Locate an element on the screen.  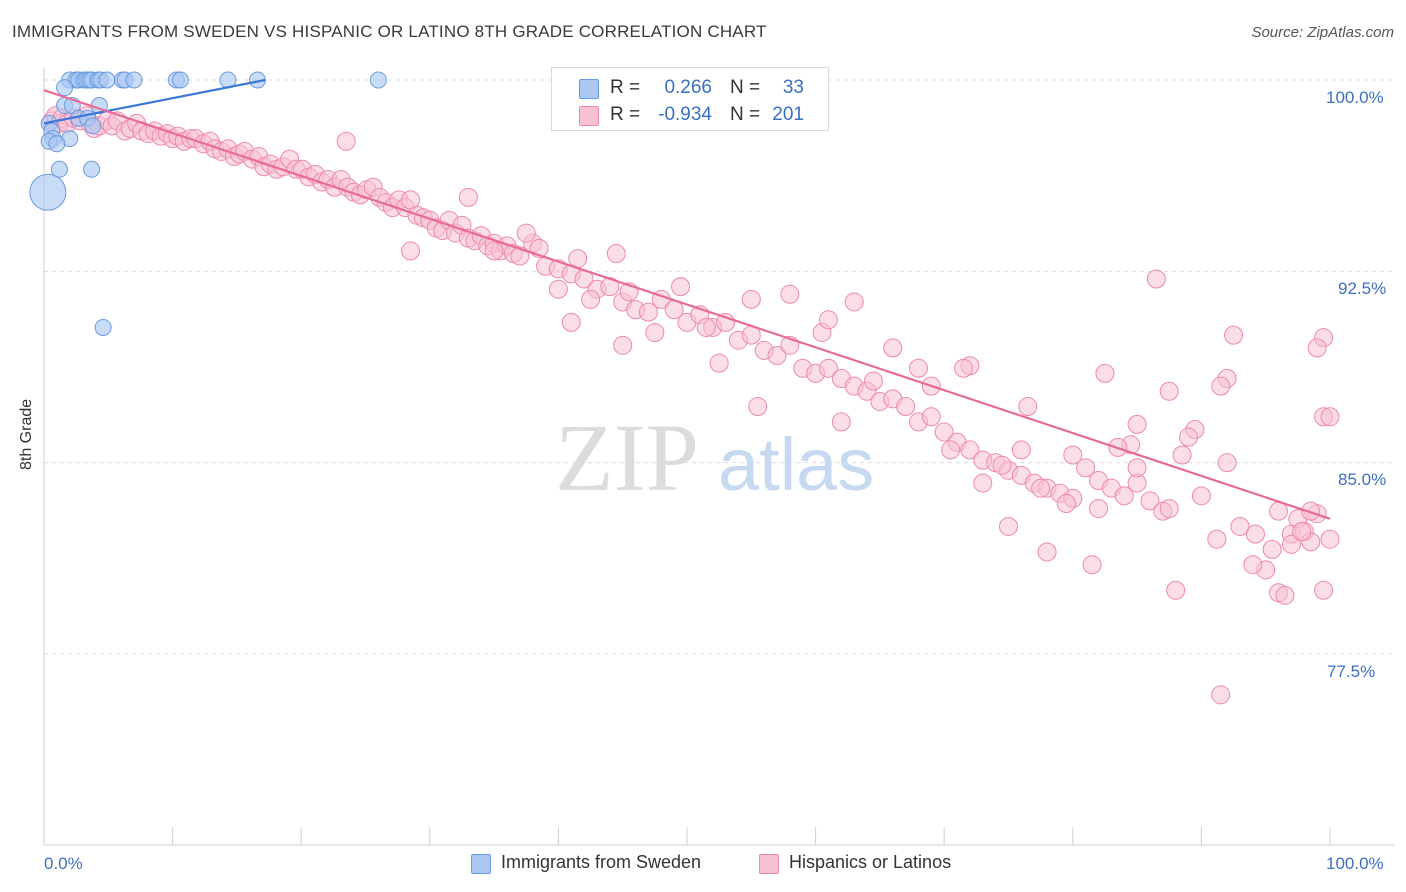
legend-swatch-hispanic is located at coordinates (769, 864).